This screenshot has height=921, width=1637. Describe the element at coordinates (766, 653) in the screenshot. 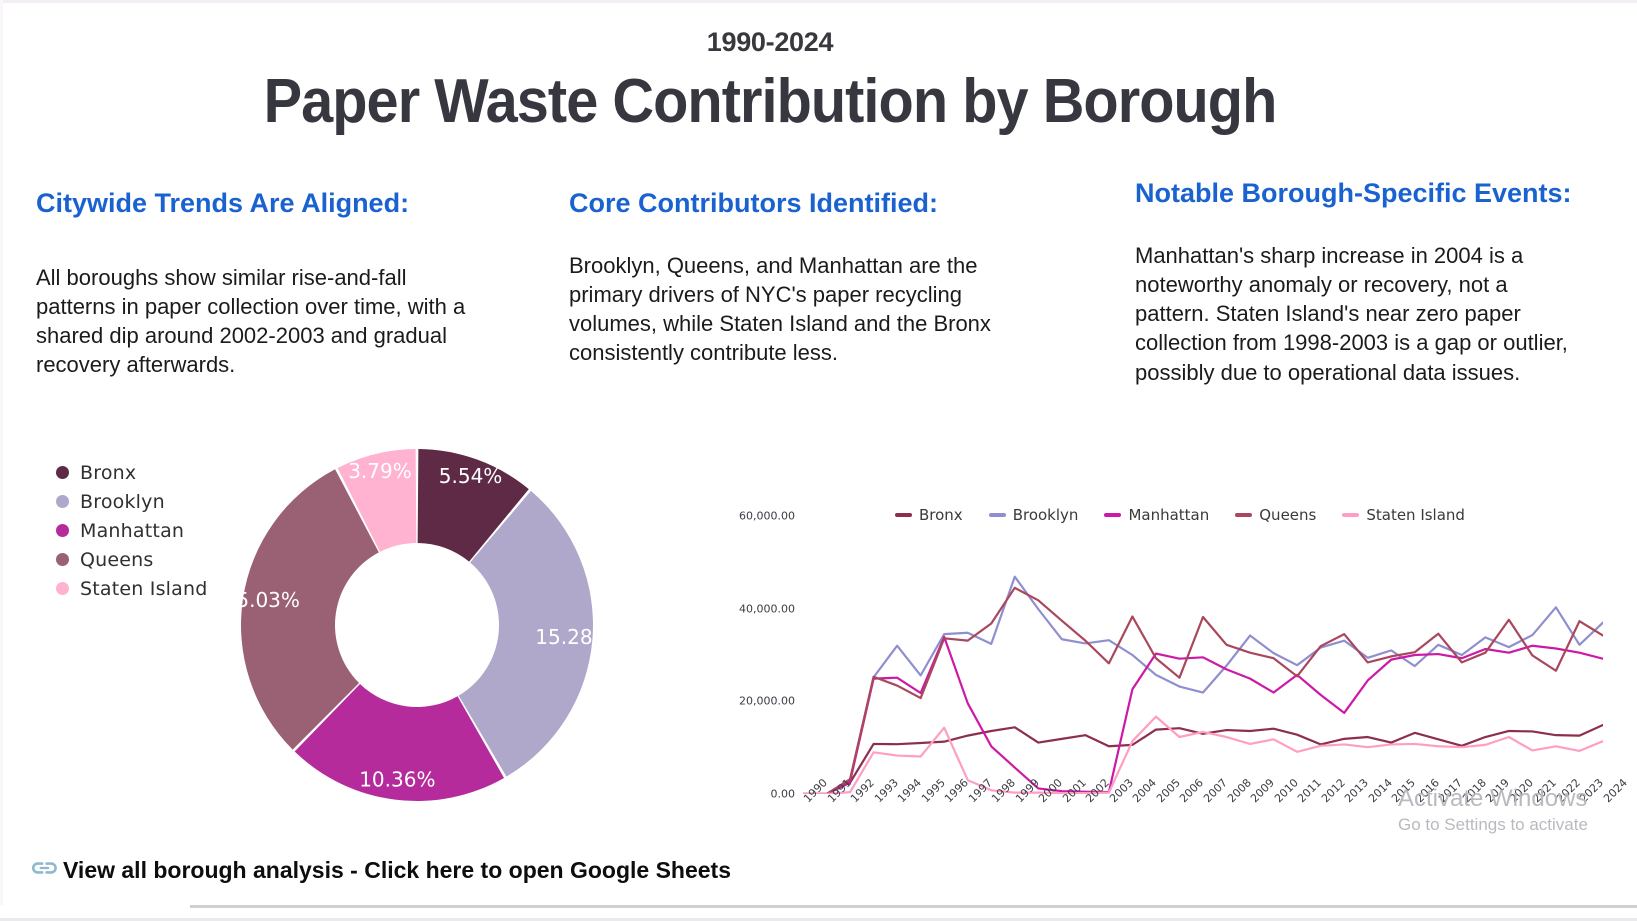

I see `line-chart-y-axis: 0.00 20,000.00 40,000.00 60,000.00` at that location.